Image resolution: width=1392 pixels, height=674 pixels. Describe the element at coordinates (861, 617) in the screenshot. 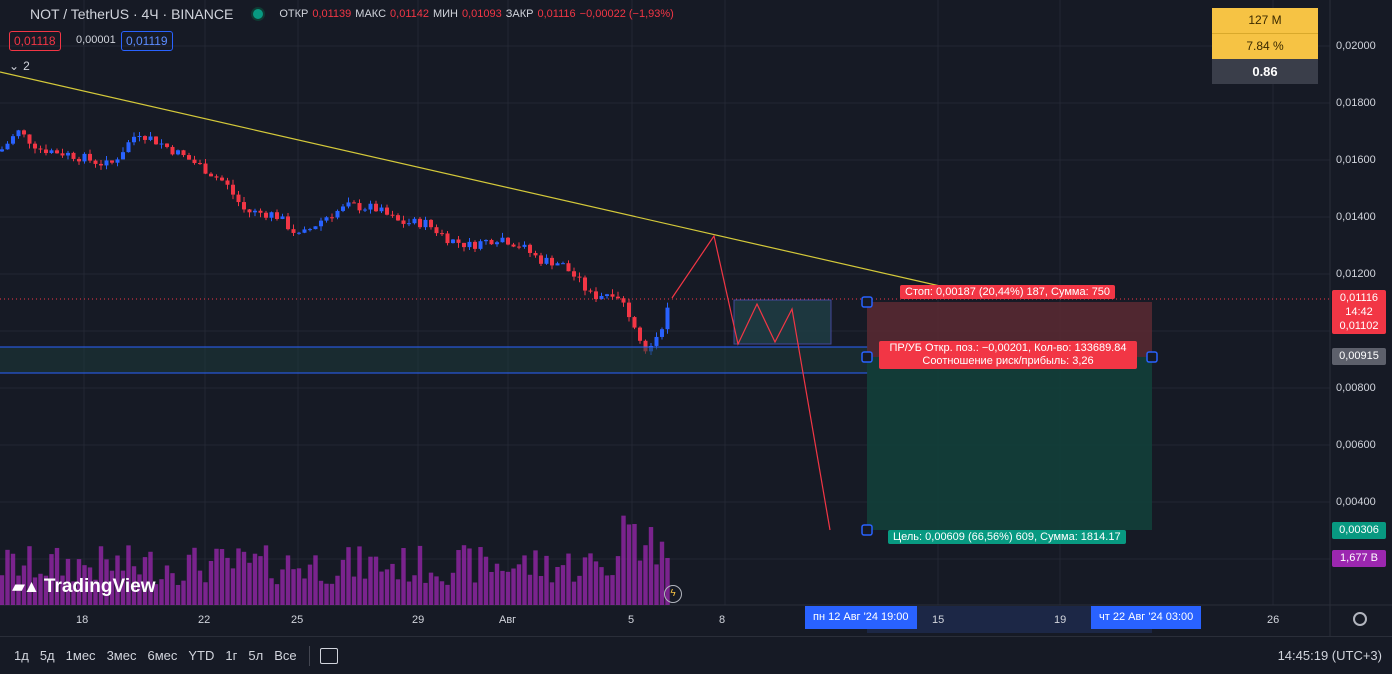

I see `range-start-tag: пн 12 Авг '24 19:00` at that location.